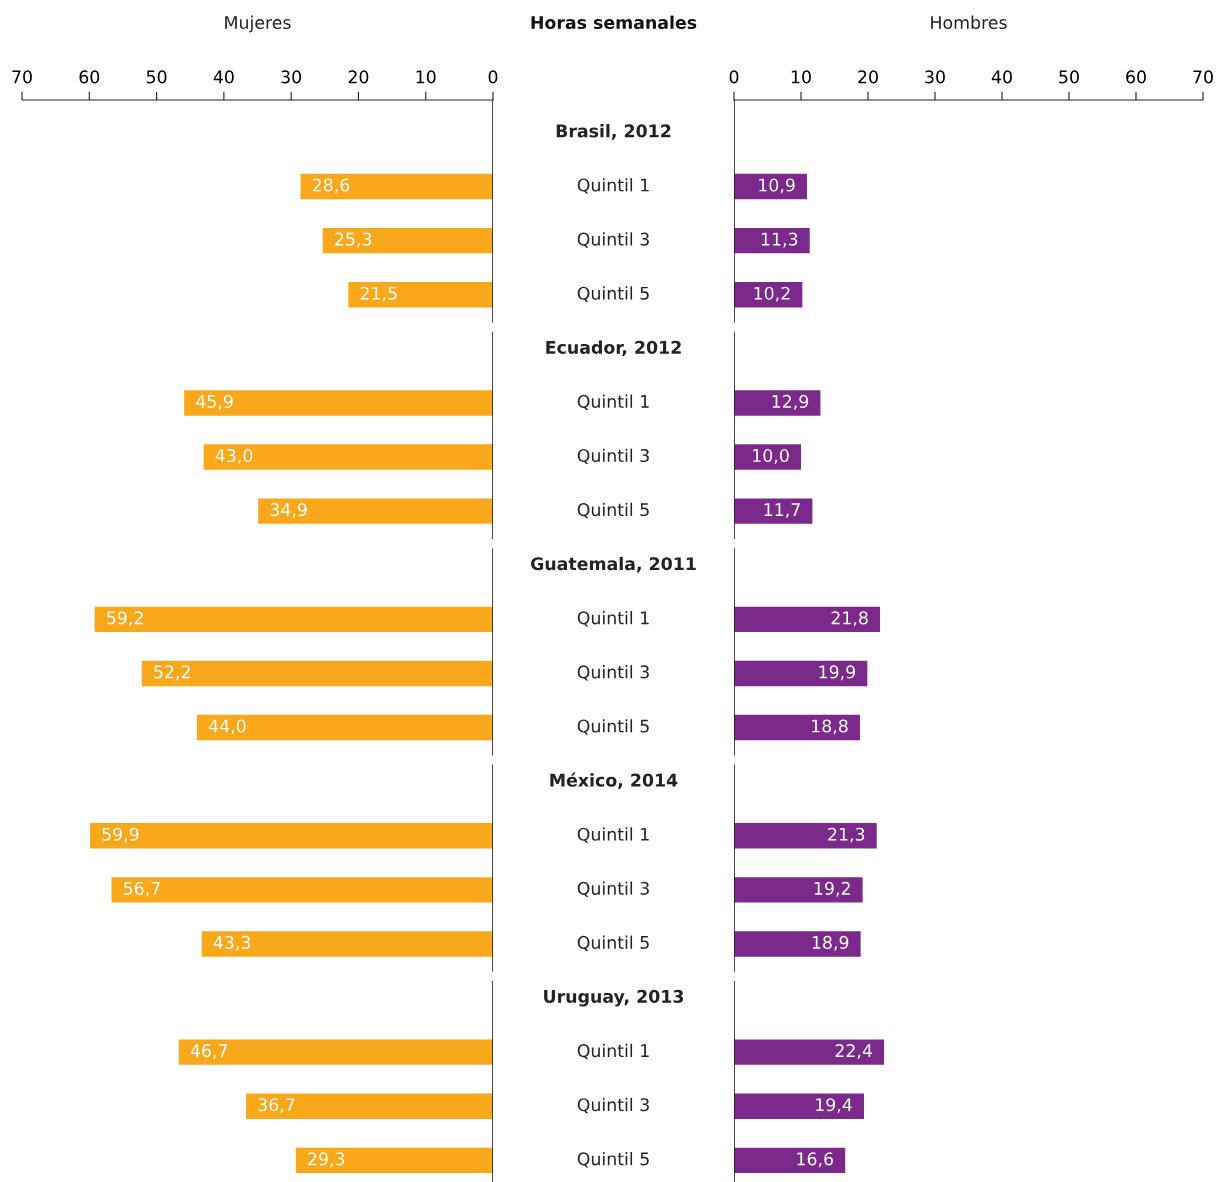 Image resolution: width=1219 pixels, height=1182 pixels. I want to click on data-label: 25,3, so click(353, 240).